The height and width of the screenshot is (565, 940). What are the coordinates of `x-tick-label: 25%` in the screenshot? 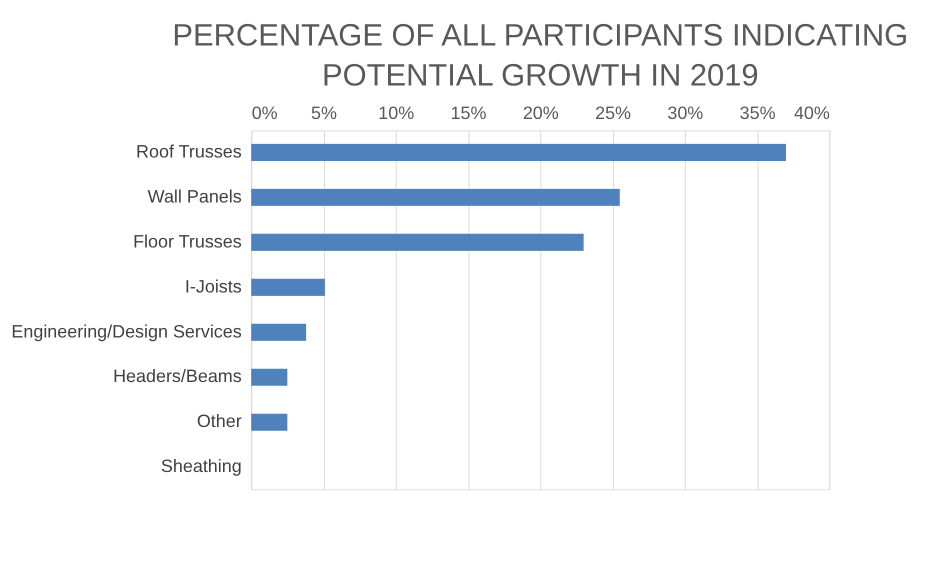 It's located at (613, 112).